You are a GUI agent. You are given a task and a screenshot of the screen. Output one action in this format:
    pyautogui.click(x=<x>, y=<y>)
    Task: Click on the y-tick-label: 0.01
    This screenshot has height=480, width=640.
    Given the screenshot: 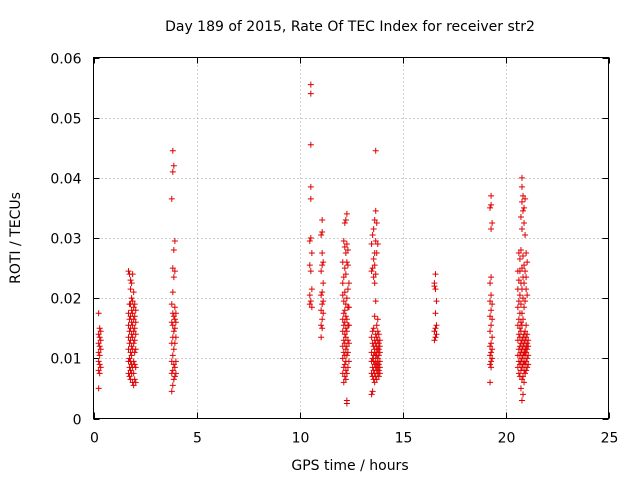 What is the action you would take?
    pyautogui.click(x=65, y=360)
    